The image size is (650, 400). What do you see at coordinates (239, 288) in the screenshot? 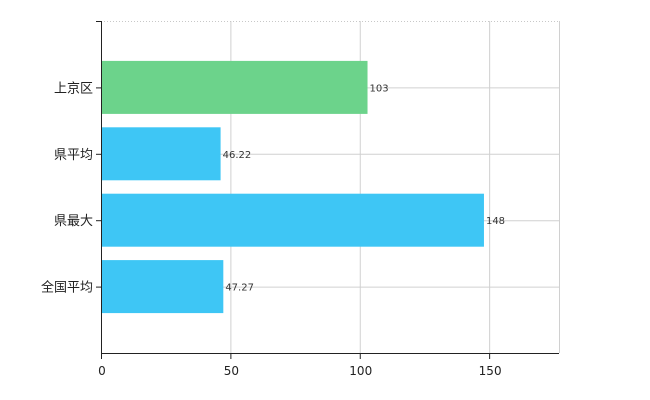
I see `data-label: 47.27` at bounding box center [239, 288].